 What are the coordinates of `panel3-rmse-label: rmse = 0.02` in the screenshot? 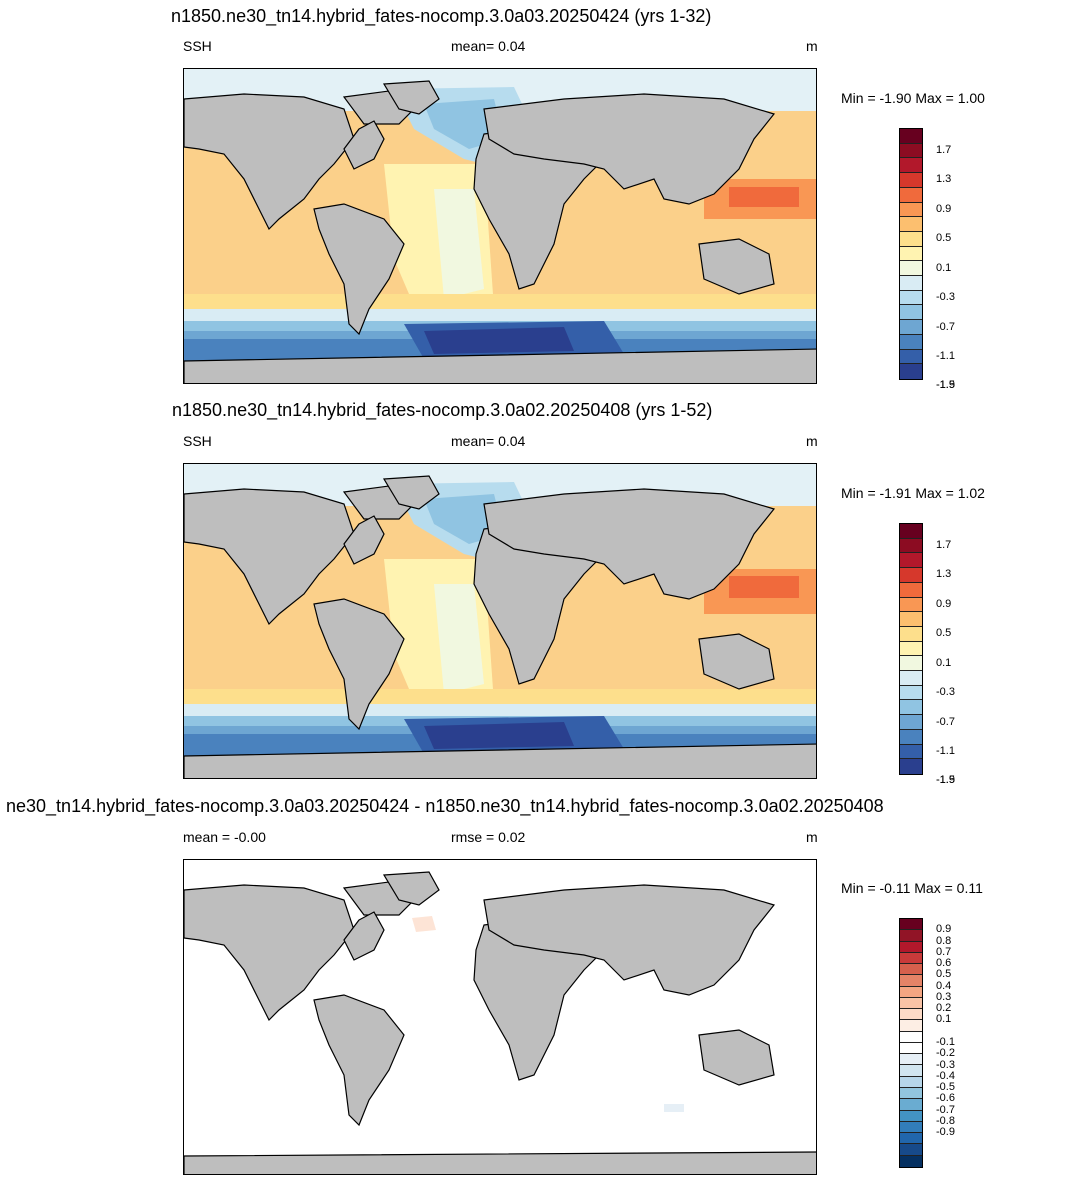 It's located at (488, 837).